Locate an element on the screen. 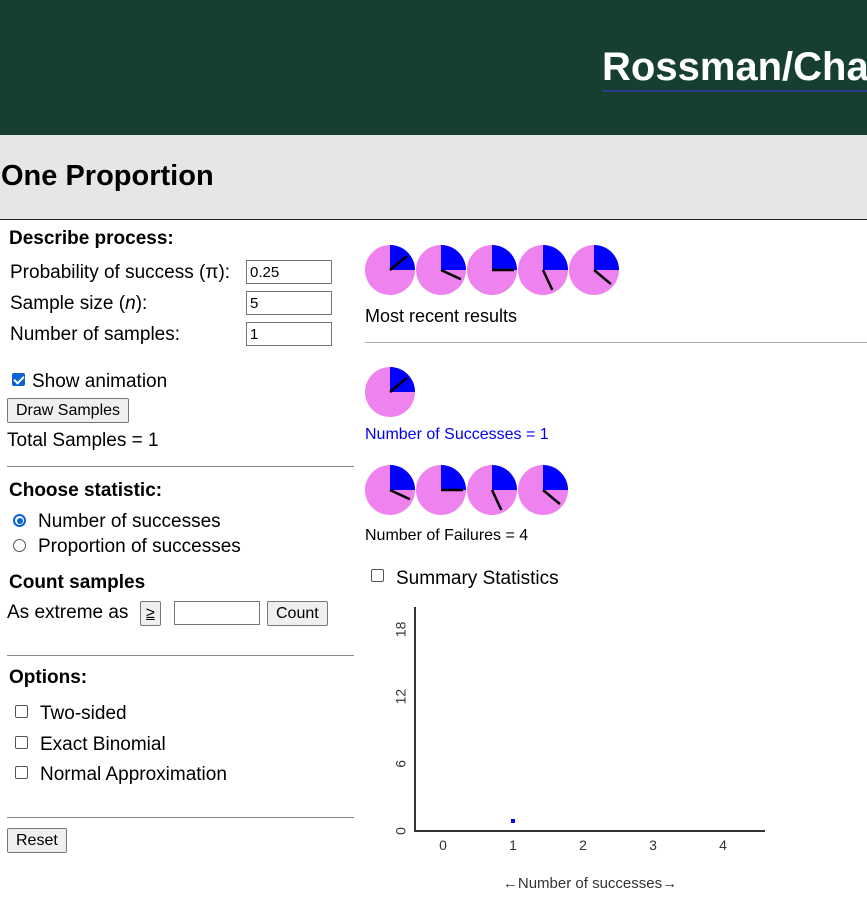 This screenshot has width=867, height=900. success-count-text: Number of Successes = 1 is located at coordinates (457, 434).